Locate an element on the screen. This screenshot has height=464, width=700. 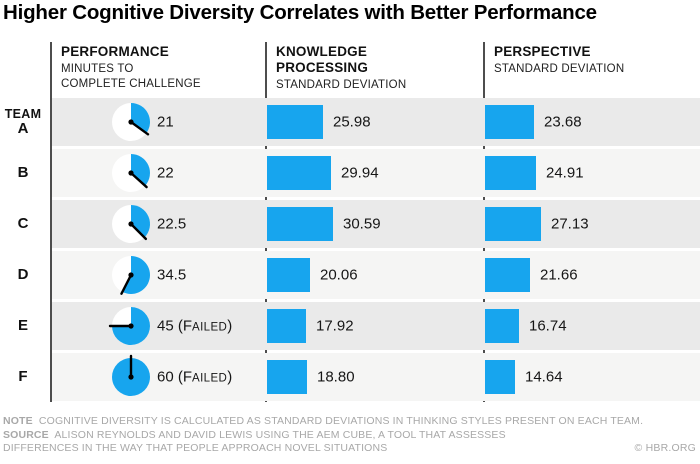
perspective-value: 14.64 is located at coordinates (544, 377).